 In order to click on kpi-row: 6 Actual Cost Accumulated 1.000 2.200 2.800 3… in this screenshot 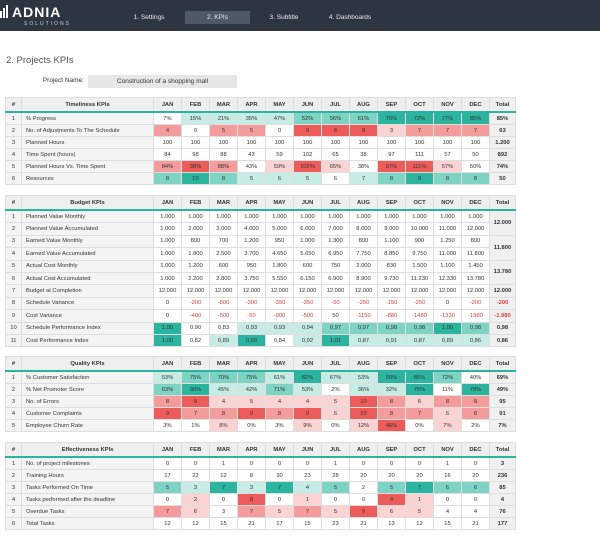, I will do `click(260, 278)`.